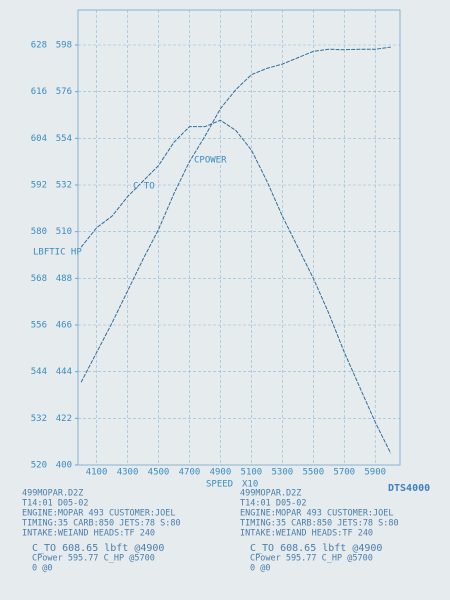  What do you see at coordinates (221, 473) in the screenshot?
I see `x-tick-label: 4900` at bounding box center [221, 473].